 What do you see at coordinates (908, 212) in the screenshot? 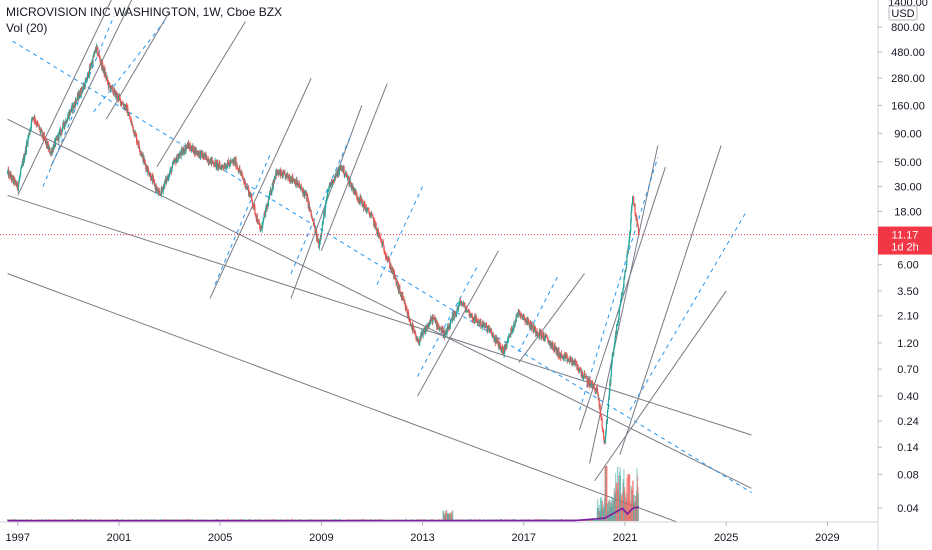
I see `y-tick-label: 18.00` at bounding box center [908, 212].